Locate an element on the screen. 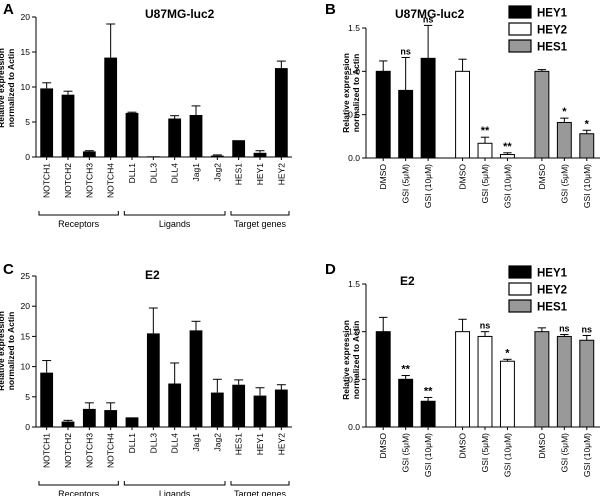 The height and width of the screenshot is (496, 600). x-tick-label: DLL3 is located at coordinates (153, 443).